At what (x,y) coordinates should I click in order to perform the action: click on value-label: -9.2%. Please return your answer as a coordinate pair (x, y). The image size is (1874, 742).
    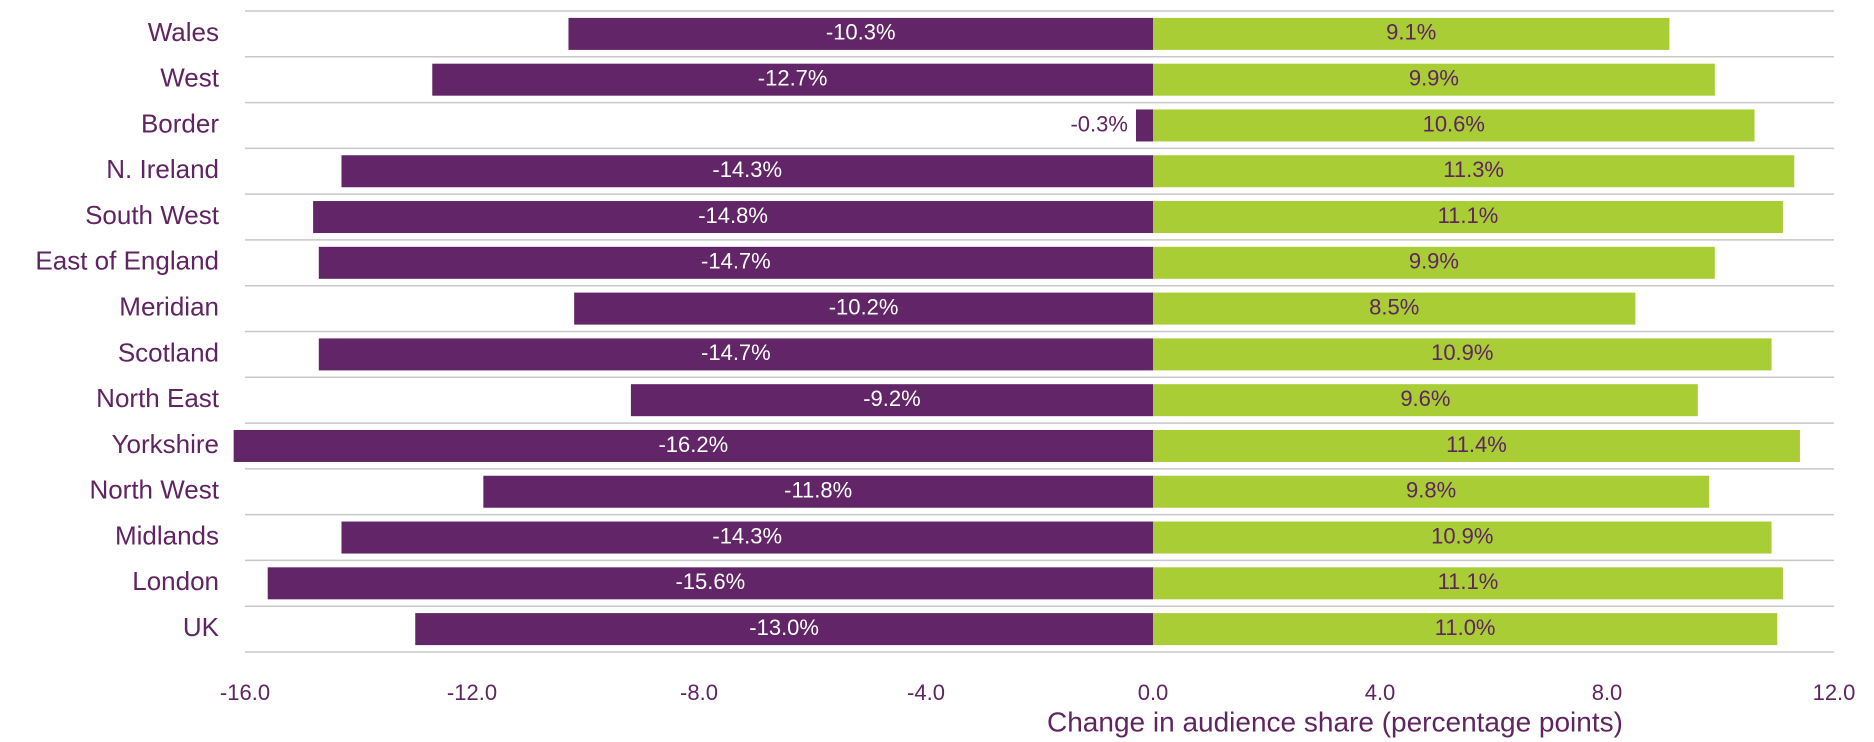
    Looking at the image, I should click on (891, 398).